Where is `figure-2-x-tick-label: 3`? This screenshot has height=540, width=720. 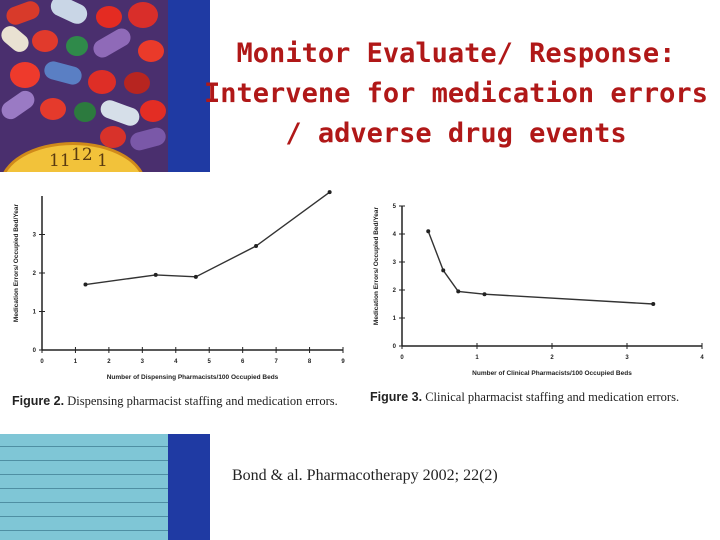 figure-2-x-tick-label: 3 is located at coordinates (143, 362).